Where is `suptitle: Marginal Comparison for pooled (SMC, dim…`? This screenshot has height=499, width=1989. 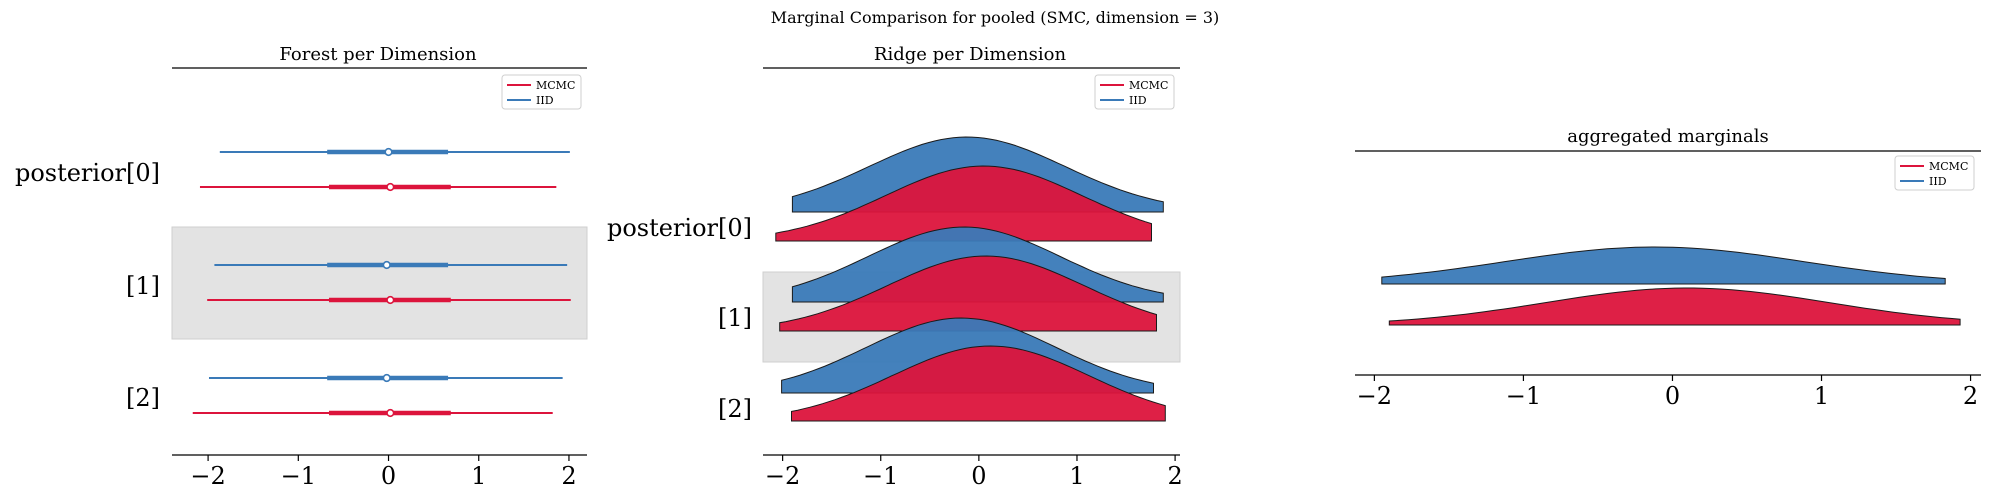 suptitle: Marginal Comparison for pooled (SMC, dim… is located at coordinates (995, 17).